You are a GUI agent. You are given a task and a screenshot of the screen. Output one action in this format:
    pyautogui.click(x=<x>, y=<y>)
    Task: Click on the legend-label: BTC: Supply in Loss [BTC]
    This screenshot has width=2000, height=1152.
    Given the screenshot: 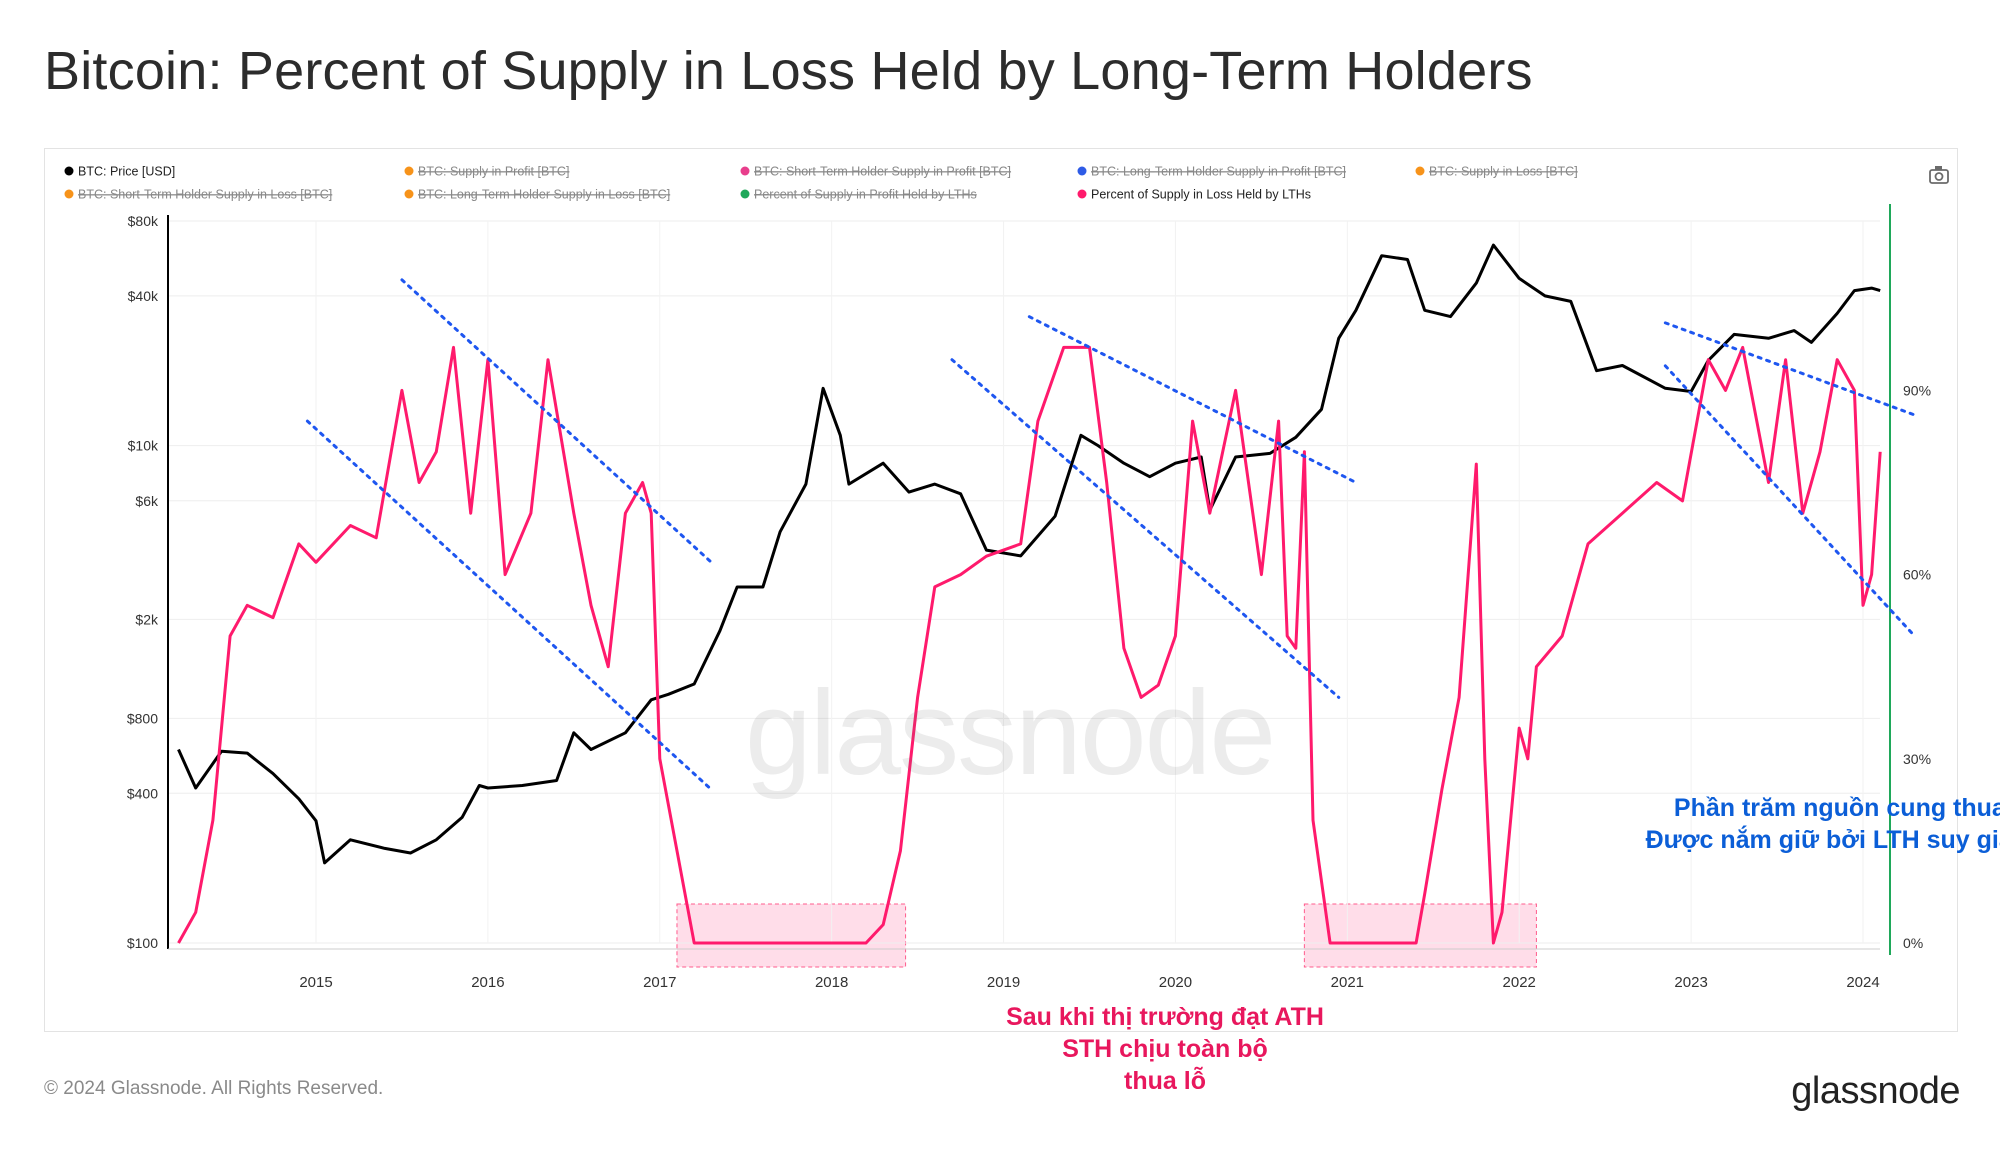 What is the action you would take?
    pyautogui.click(x=1503, y=172)
    